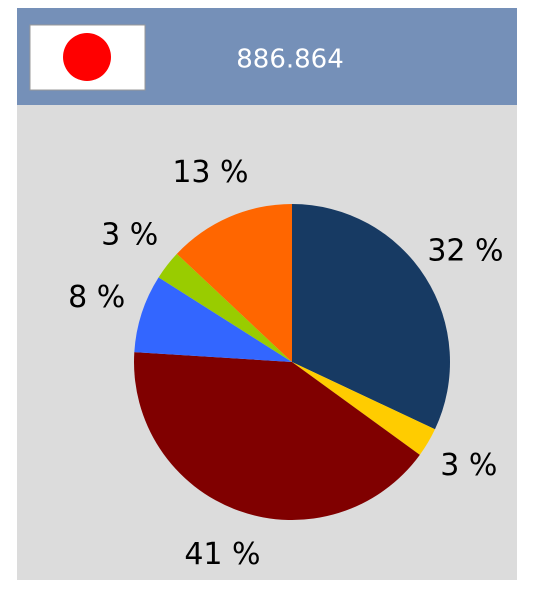 This screenshot has height=600, width=534. I want to click on flag-disc, so click(87, 57).